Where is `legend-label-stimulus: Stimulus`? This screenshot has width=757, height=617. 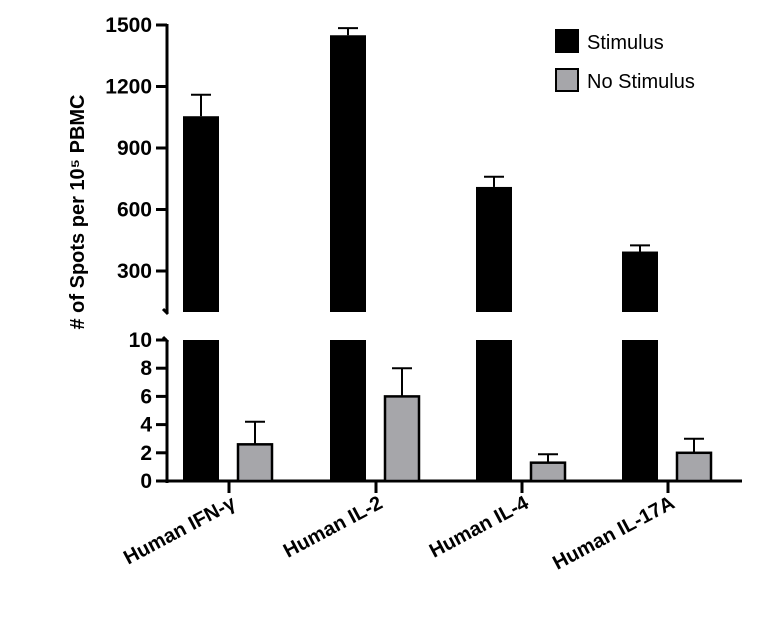
legend-label-stimulus: Stimulus is located at coordinates (625, 43).